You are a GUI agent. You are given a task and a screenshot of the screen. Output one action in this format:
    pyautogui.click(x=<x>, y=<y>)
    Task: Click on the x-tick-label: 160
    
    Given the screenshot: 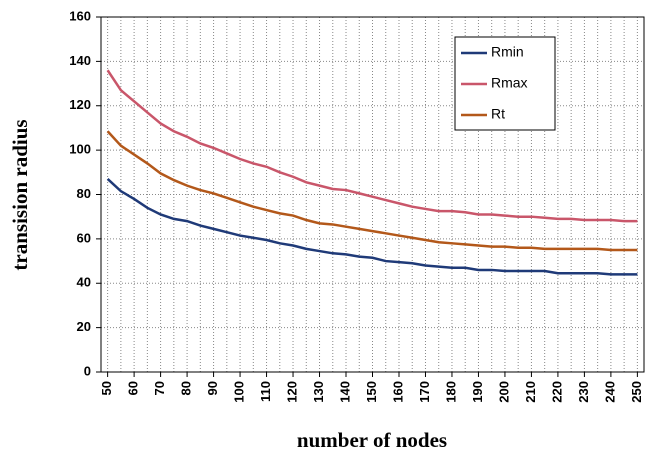 What is the action you would take?
    pyautogui.click(x=397, y=392)
    